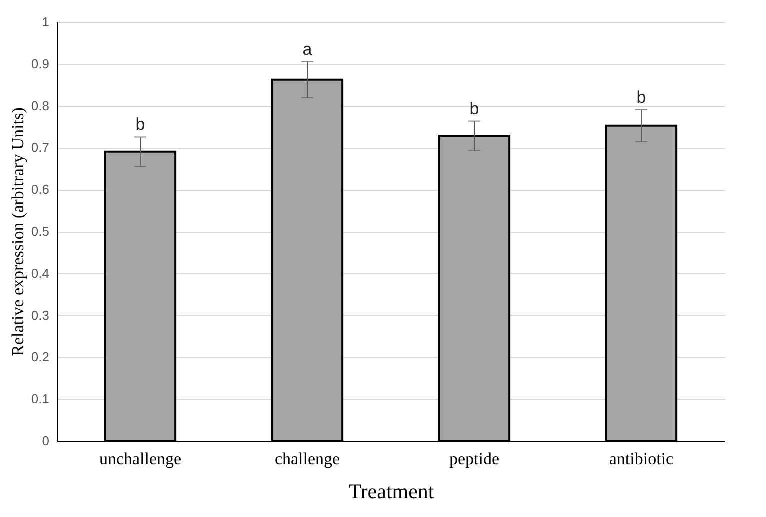 This screenshot has height=517, width=766. What do you see at coordinates (307, 459) in the screenshot?
I see `x-tick-label: challenge` at bounding box center [307, 459].